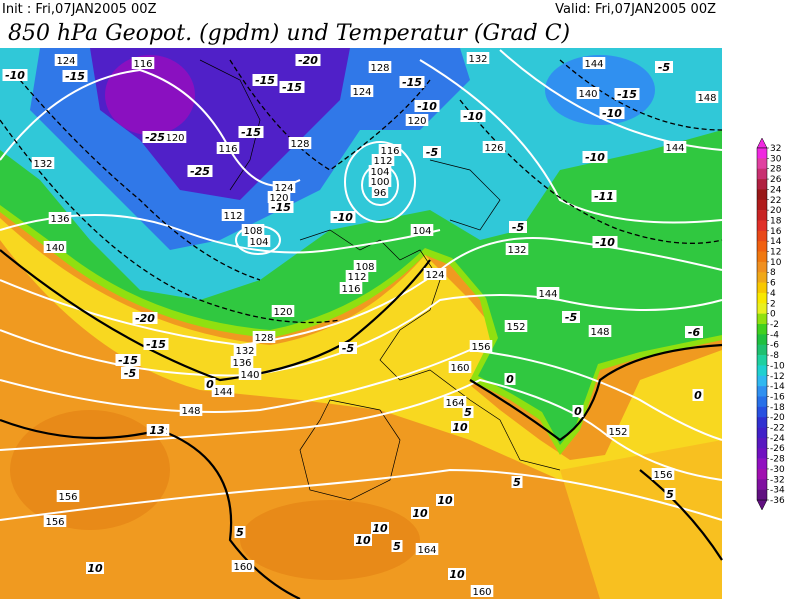  Describe the element at coordinates (774, 356) in the screenshot. I see `colorbar-label: -8` at that location.